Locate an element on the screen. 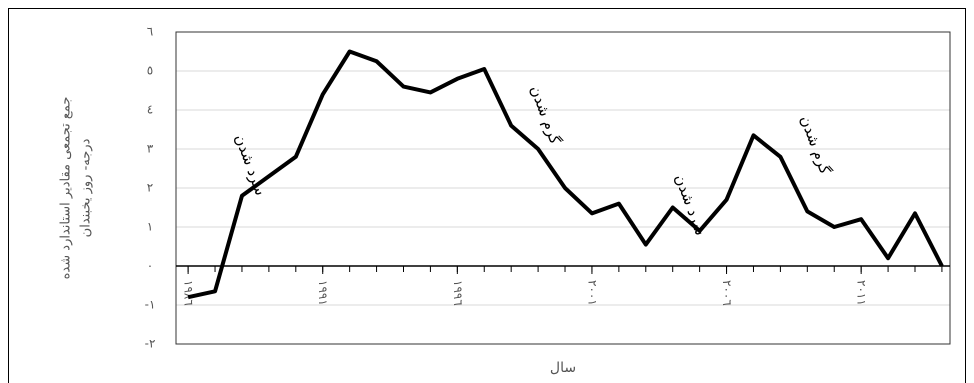  x-tick-label: ٢٠١١ is located at coordinates (862, 293).